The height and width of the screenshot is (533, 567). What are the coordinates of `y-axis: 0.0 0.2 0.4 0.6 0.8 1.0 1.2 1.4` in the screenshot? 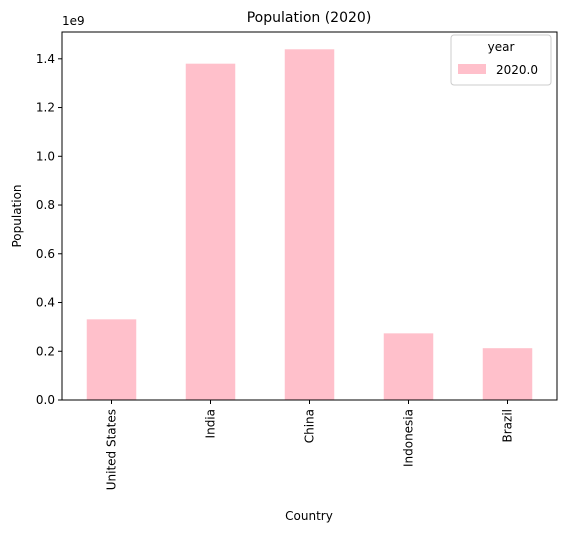 It's located at (49, 229).